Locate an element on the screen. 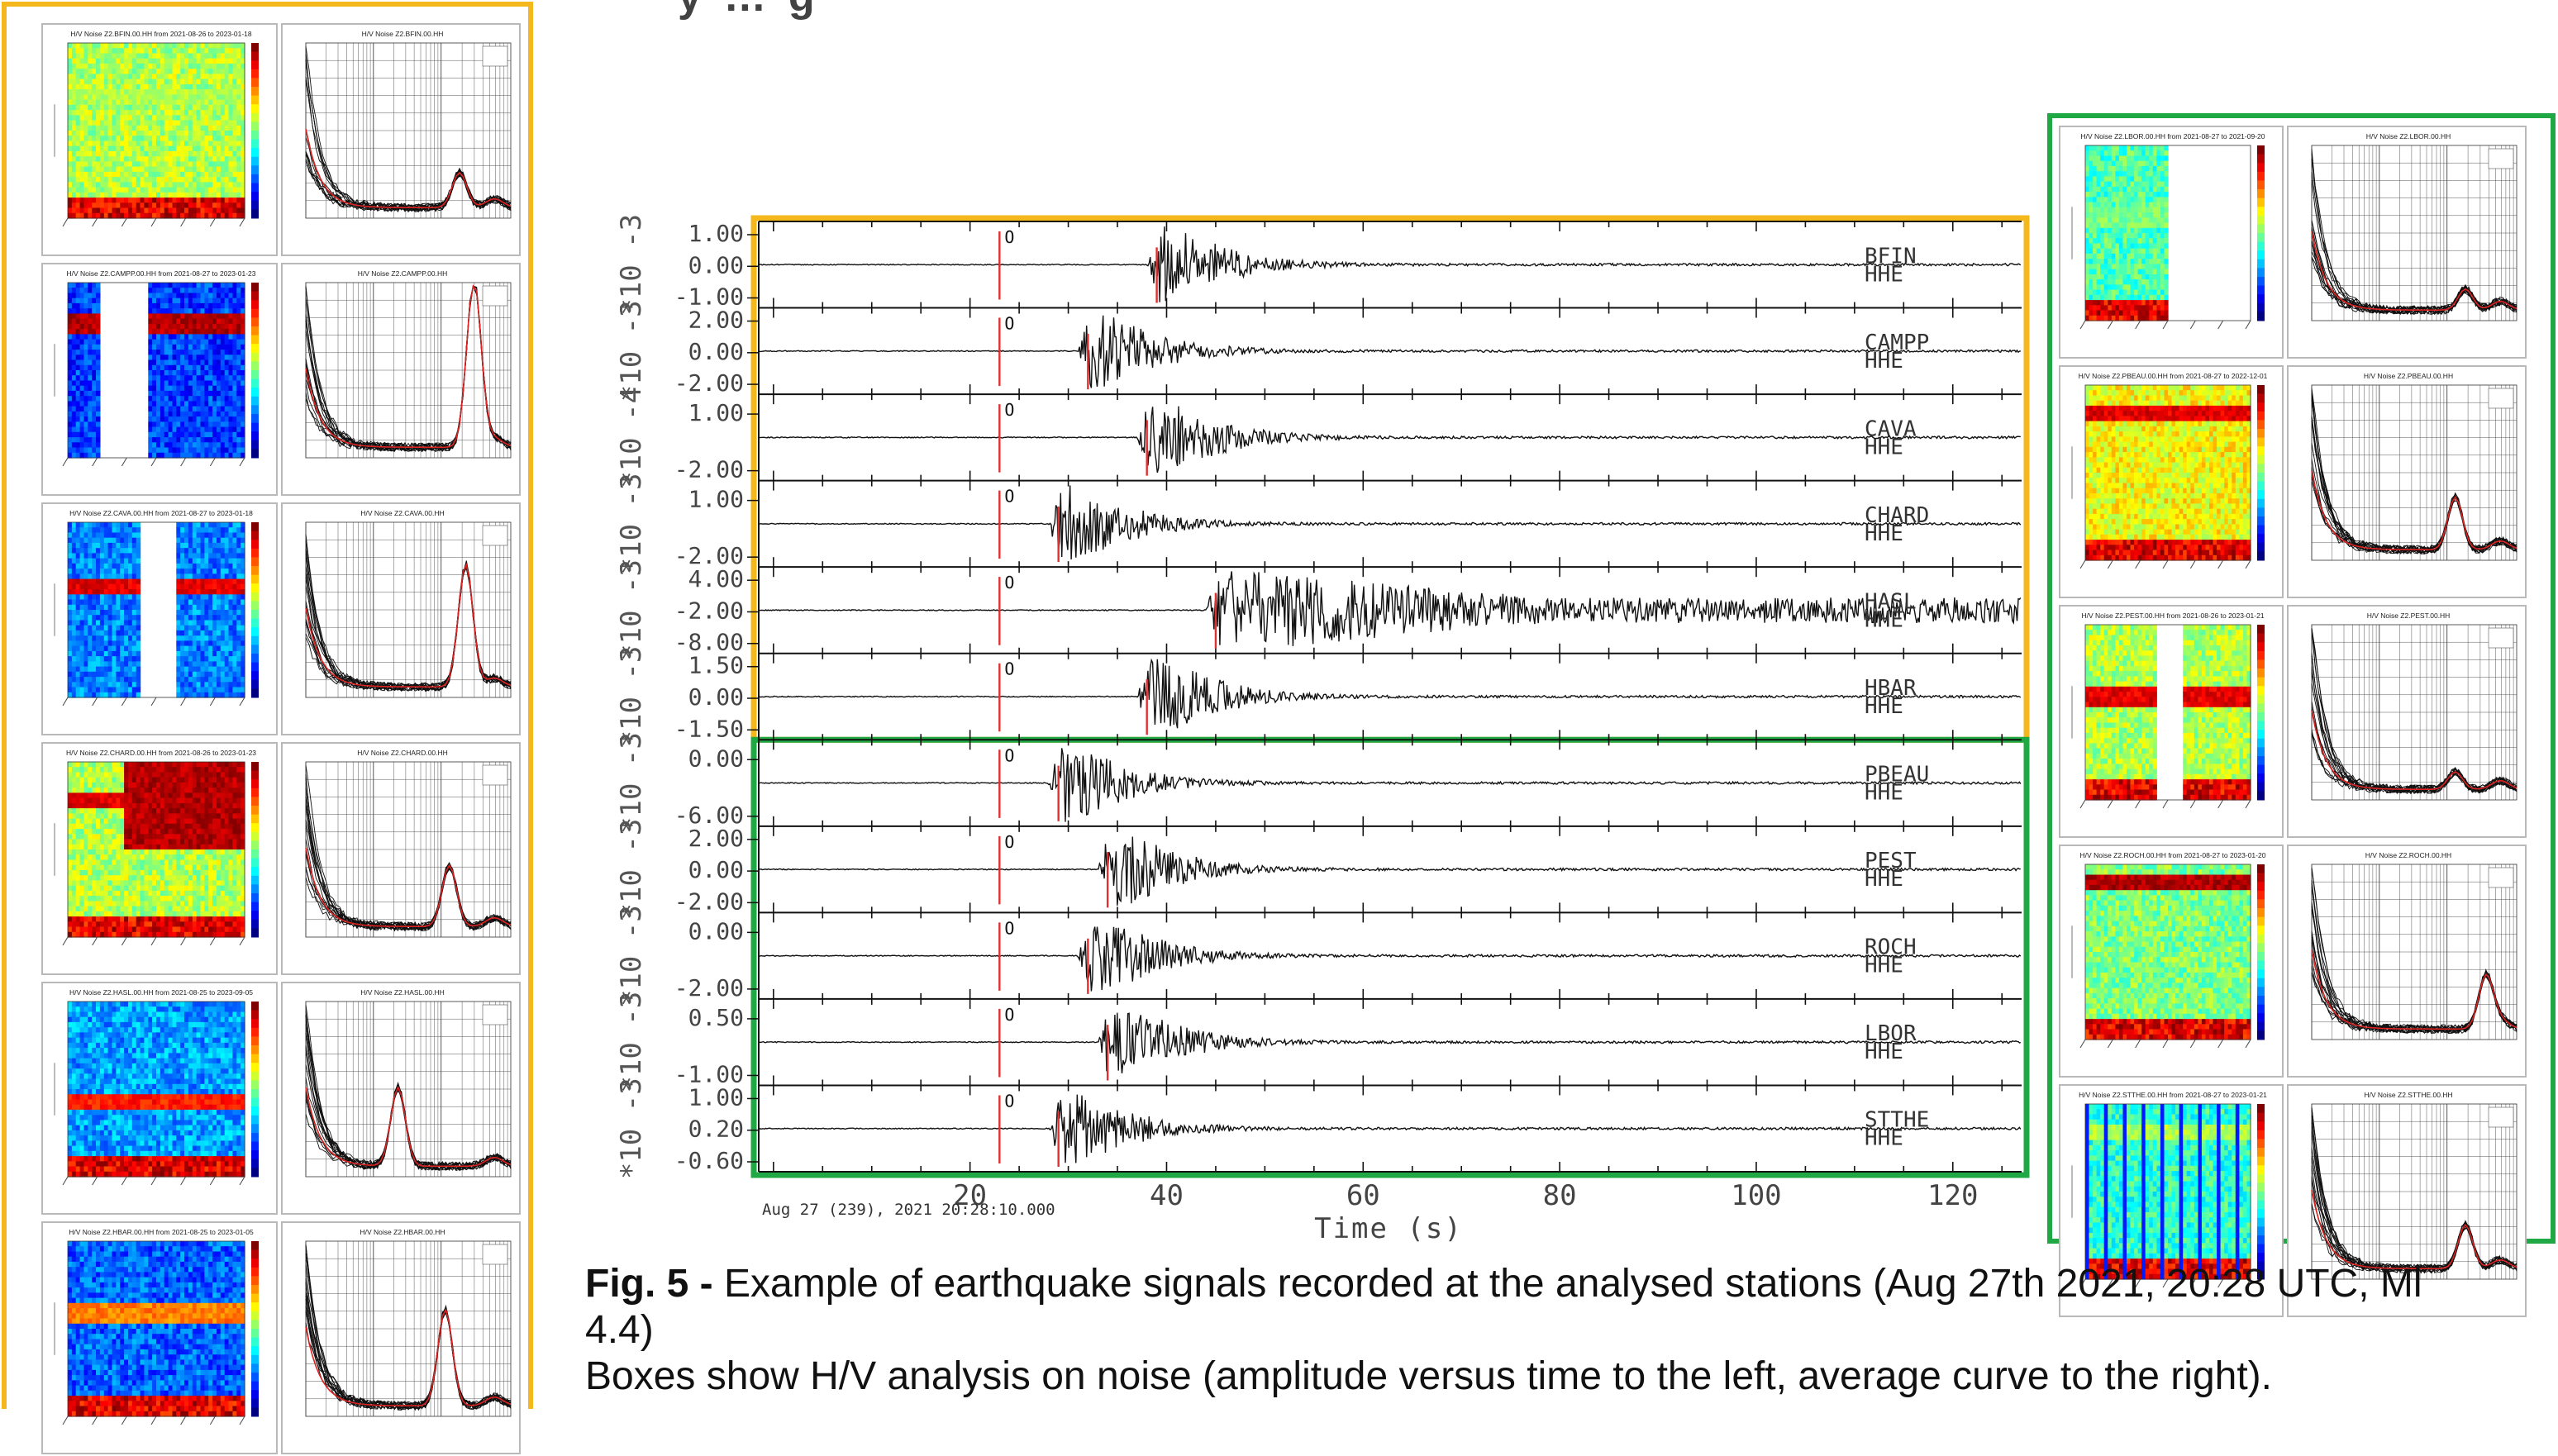 This screenshot has width=2558, height=1456. scale-label-roch: *10 -3 is located at coordinates (632, 955).